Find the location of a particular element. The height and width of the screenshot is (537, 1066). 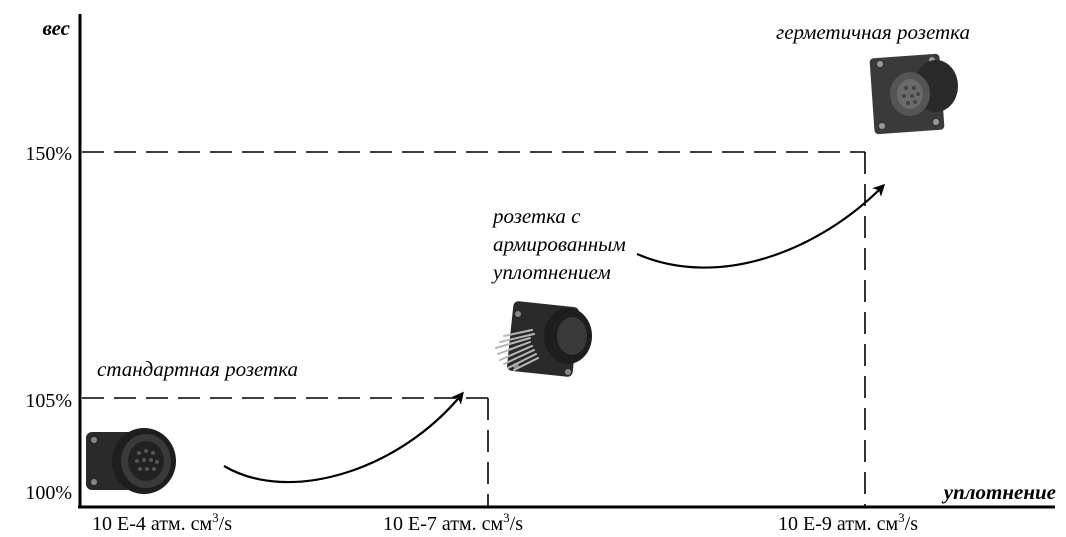

y-tick-105: 105% is located at coordinates (48, 401).